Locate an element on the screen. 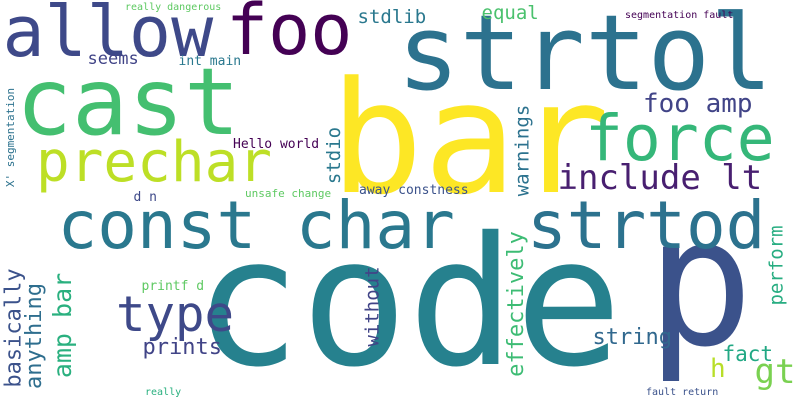  cloud-word-cast: cast is located at coordinates (128, 101).